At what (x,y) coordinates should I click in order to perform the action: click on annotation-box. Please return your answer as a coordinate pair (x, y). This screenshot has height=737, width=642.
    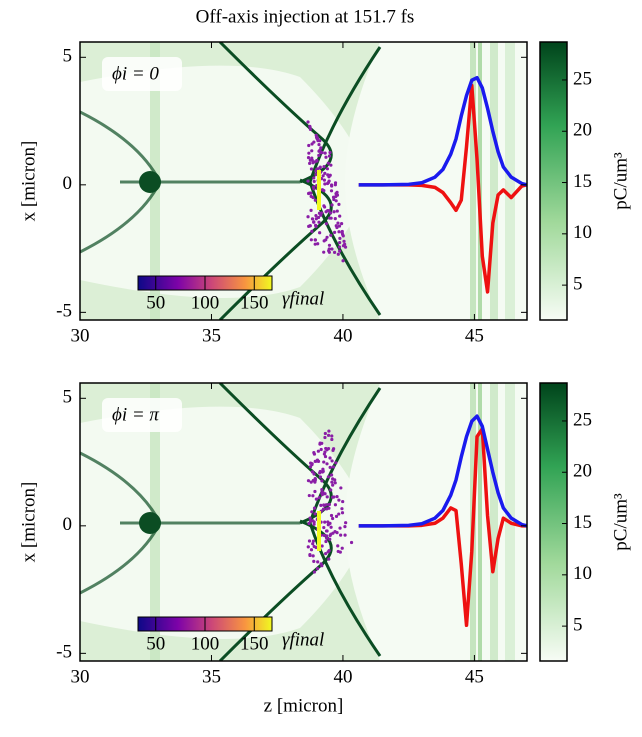
    Looking at the image, I should click on (142, 415).